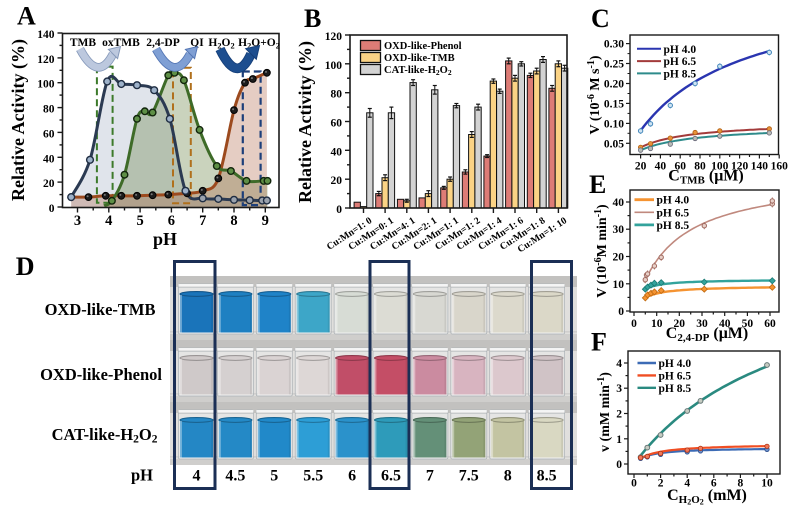 The width and height of the screenshot is (793, 513). I want to click on svg-text: A, so click(26, 16).